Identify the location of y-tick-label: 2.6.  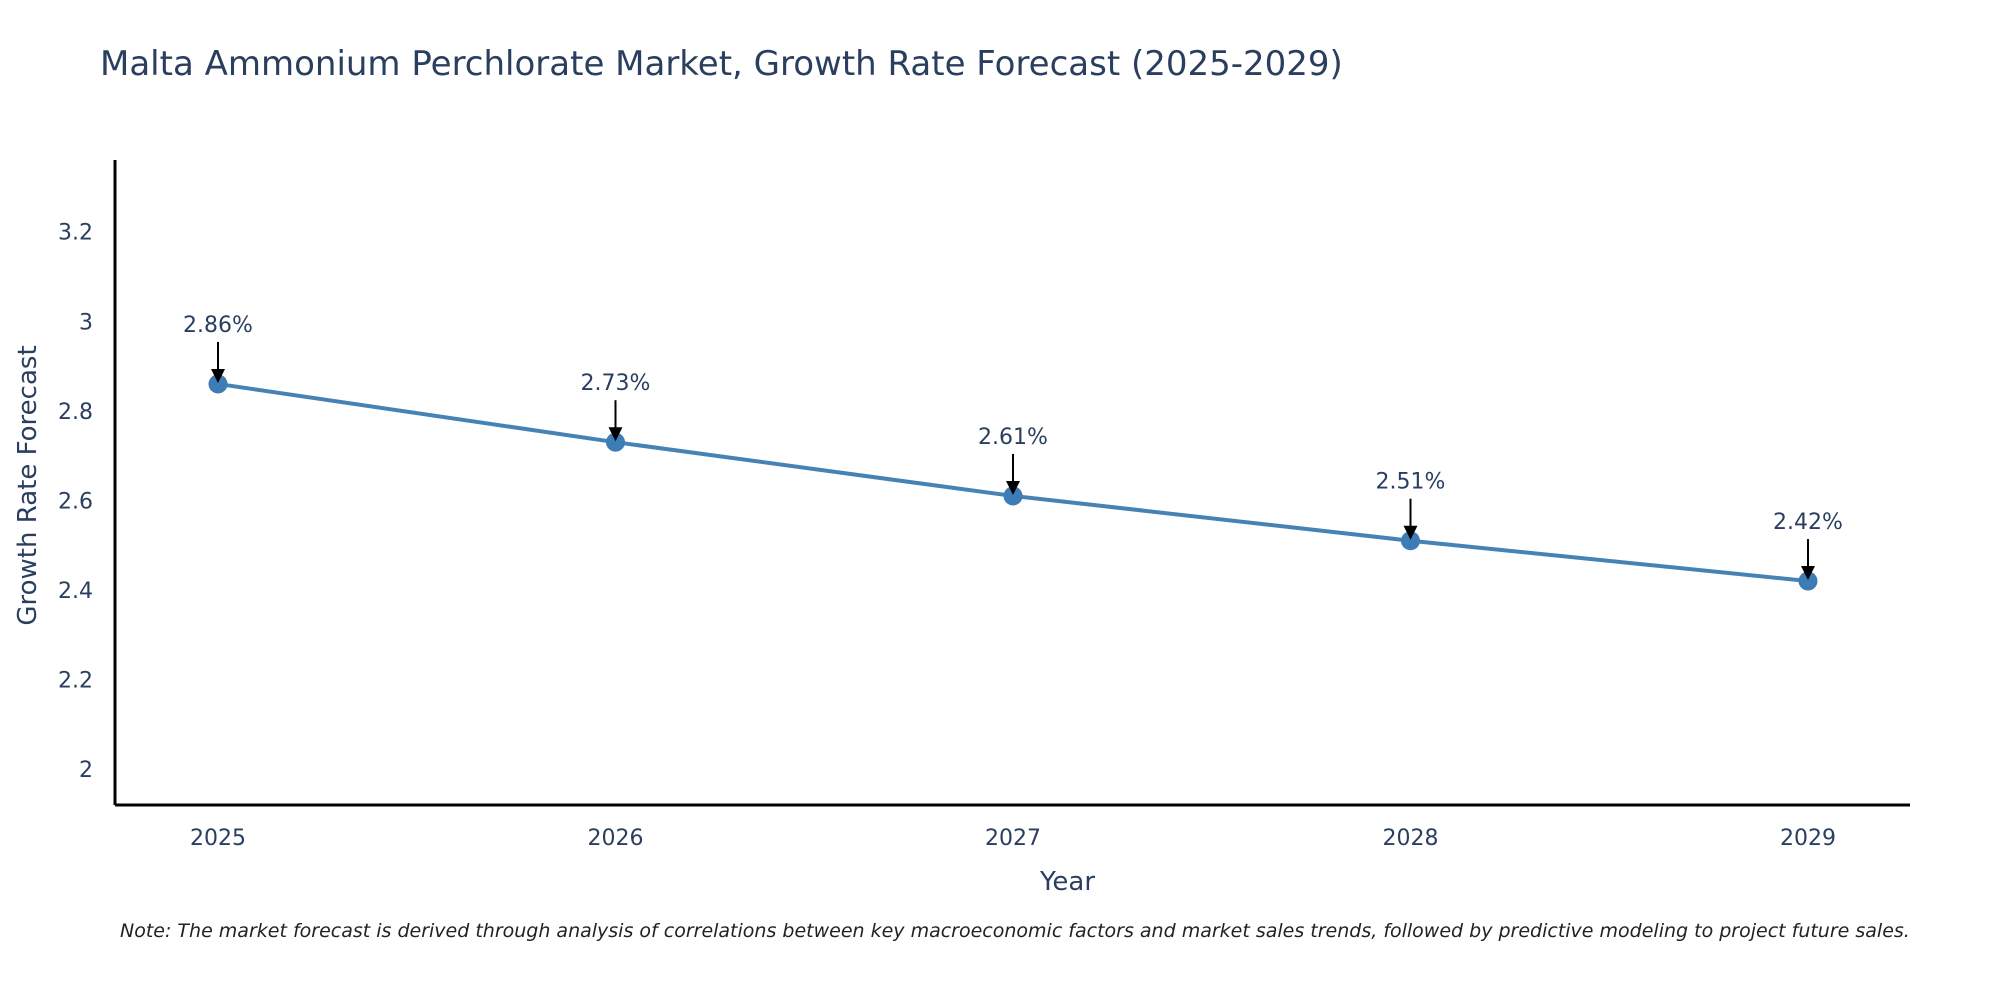
(75, 501).